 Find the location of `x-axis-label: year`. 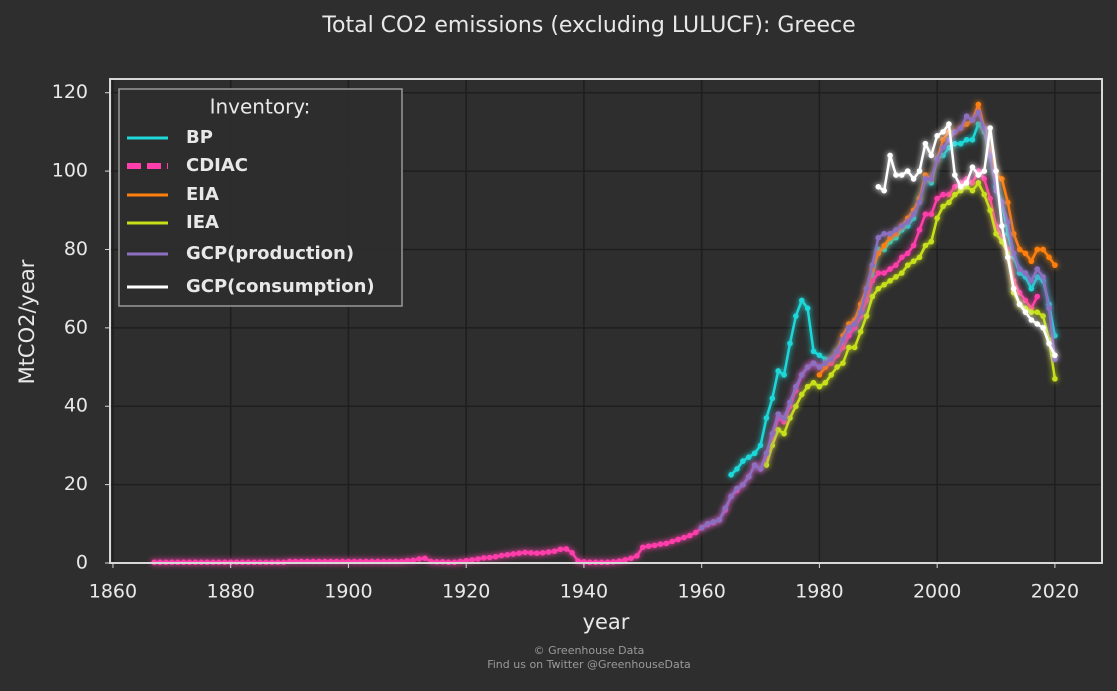

x-axis-label: year is located at coordinates (606, 622).